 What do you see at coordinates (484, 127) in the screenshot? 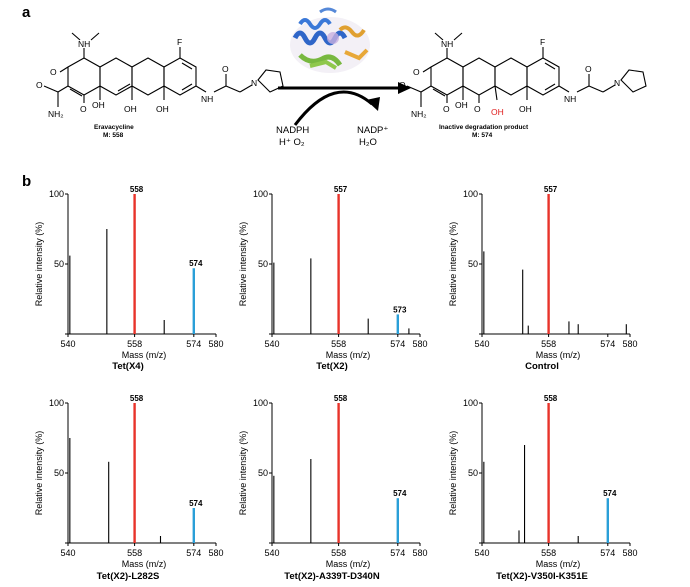
I see `product-name: Inactive degradation product` at bounding box center [484, 127].